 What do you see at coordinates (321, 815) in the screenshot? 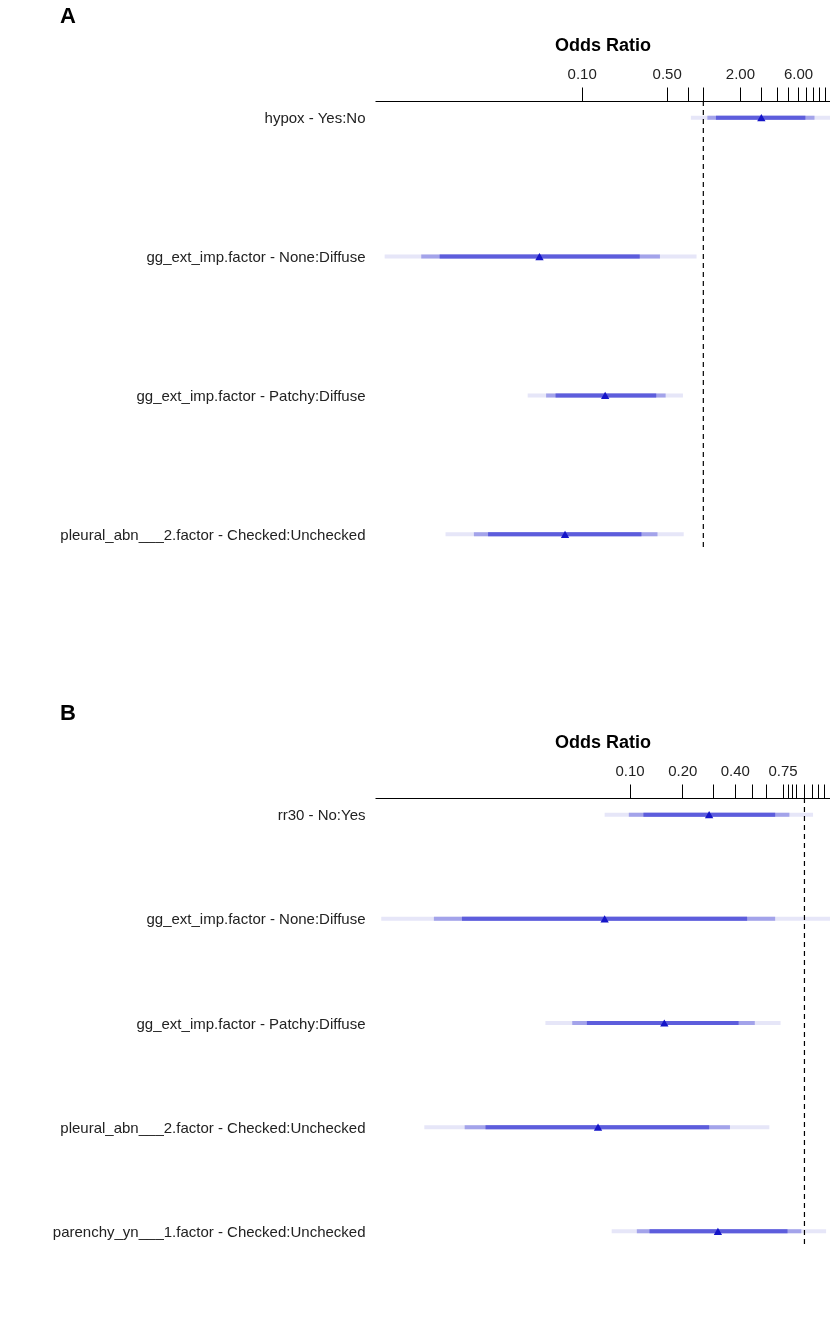
I see `y-tick-label: rr30 - No:Yes` at bounding box center [321, 815].